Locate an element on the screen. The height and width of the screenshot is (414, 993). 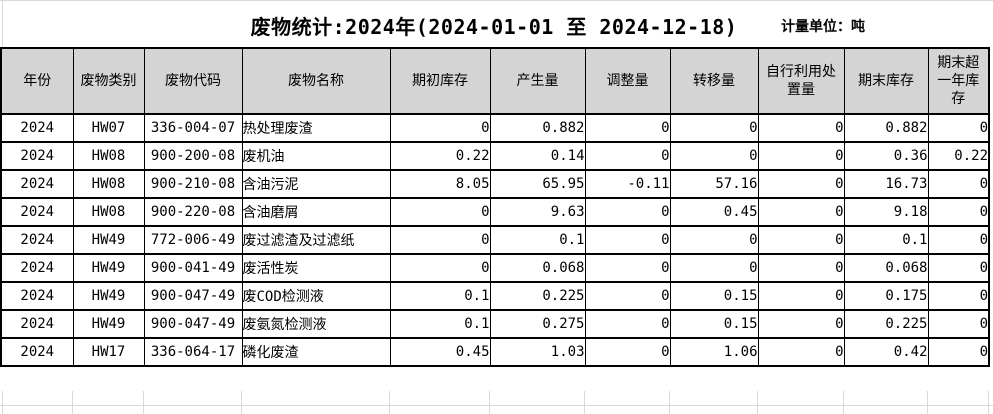
cell-name: 废过滤渣及过滤纸 is located at coordinates (316, 240).